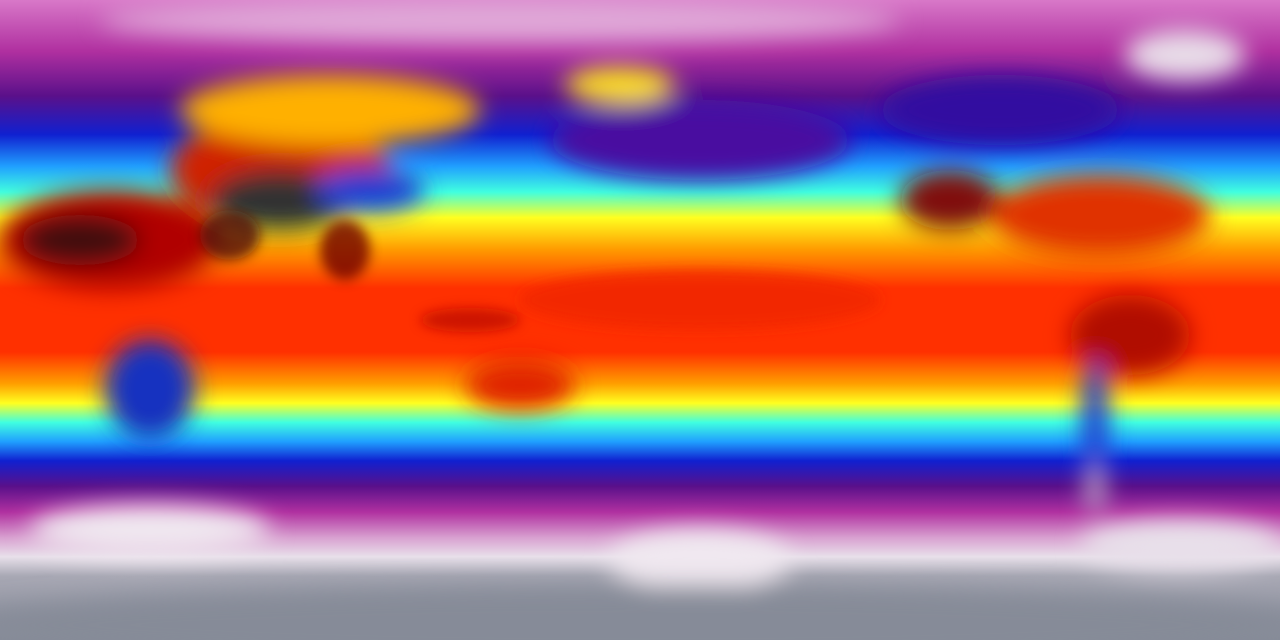 This screenshot has width=1280, height=640. I want to click on canada, so click(1000, 110).